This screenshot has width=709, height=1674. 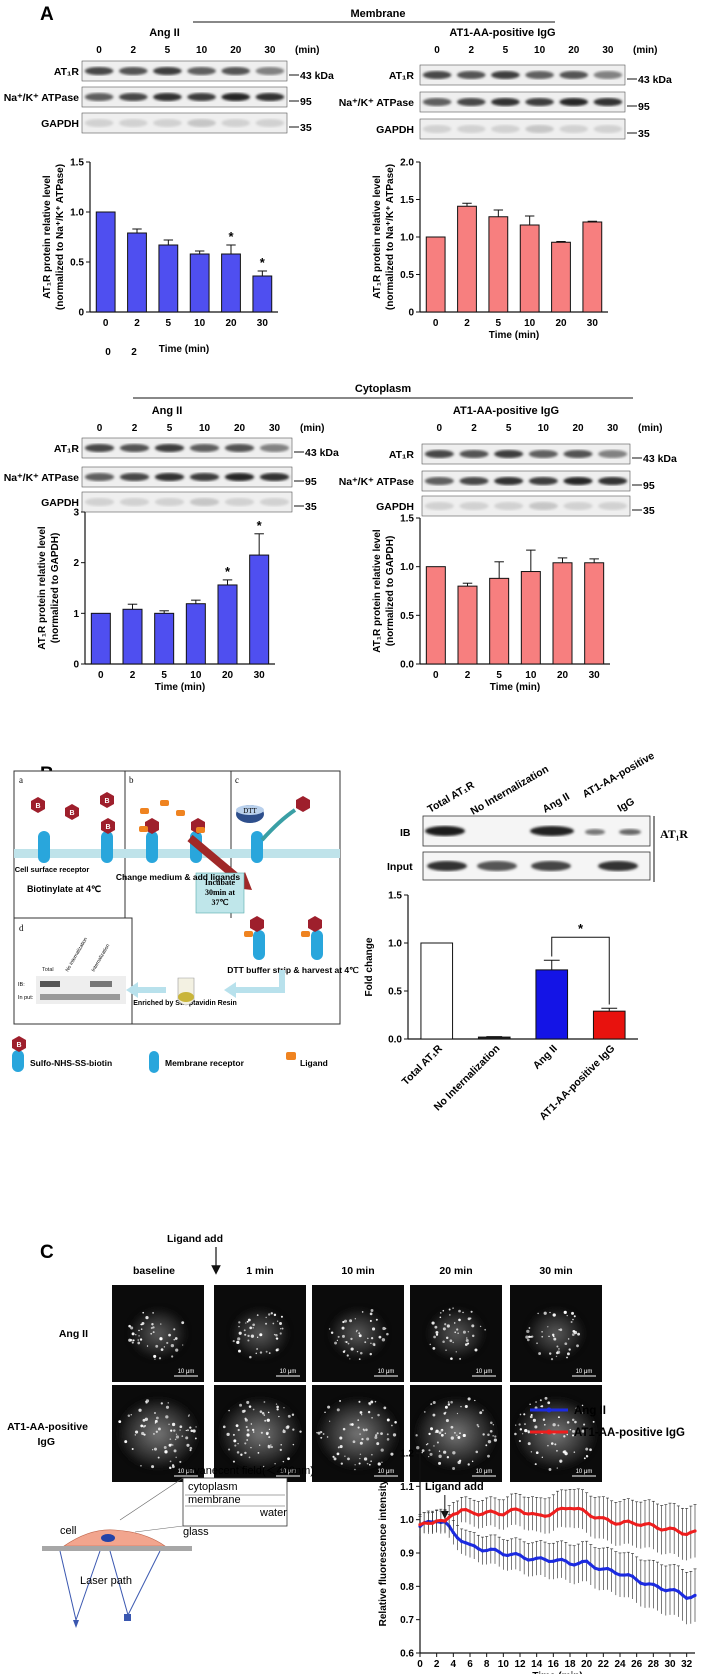 I want to click on chart-mem-igg-ytick: 1.0, so click(x=407, y=238).